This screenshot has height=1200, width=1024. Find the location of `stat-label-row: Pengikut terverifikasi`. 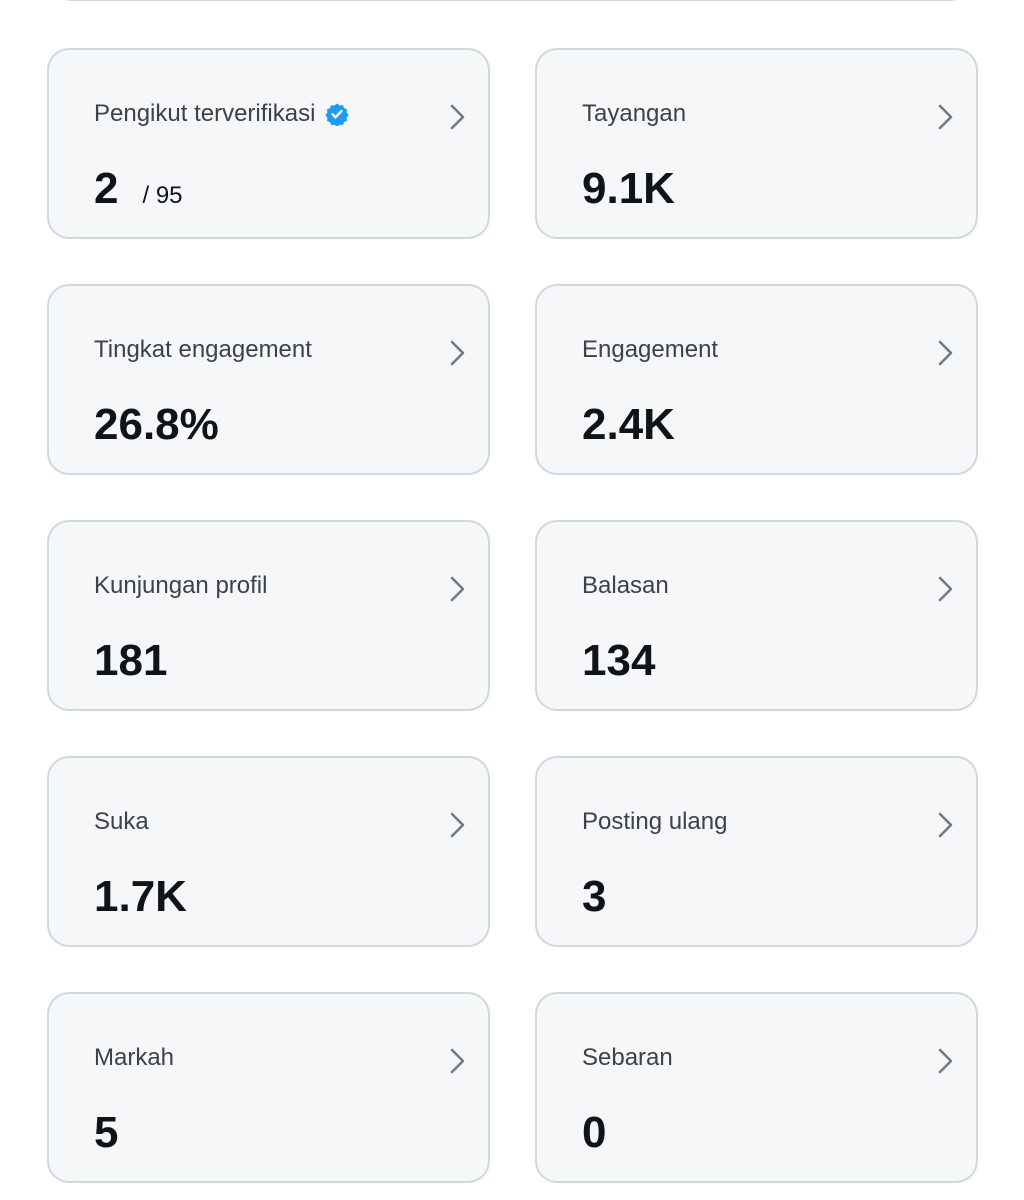

stat-label-row: Pengikut terverifikasi is located at coordinates (222, 114).